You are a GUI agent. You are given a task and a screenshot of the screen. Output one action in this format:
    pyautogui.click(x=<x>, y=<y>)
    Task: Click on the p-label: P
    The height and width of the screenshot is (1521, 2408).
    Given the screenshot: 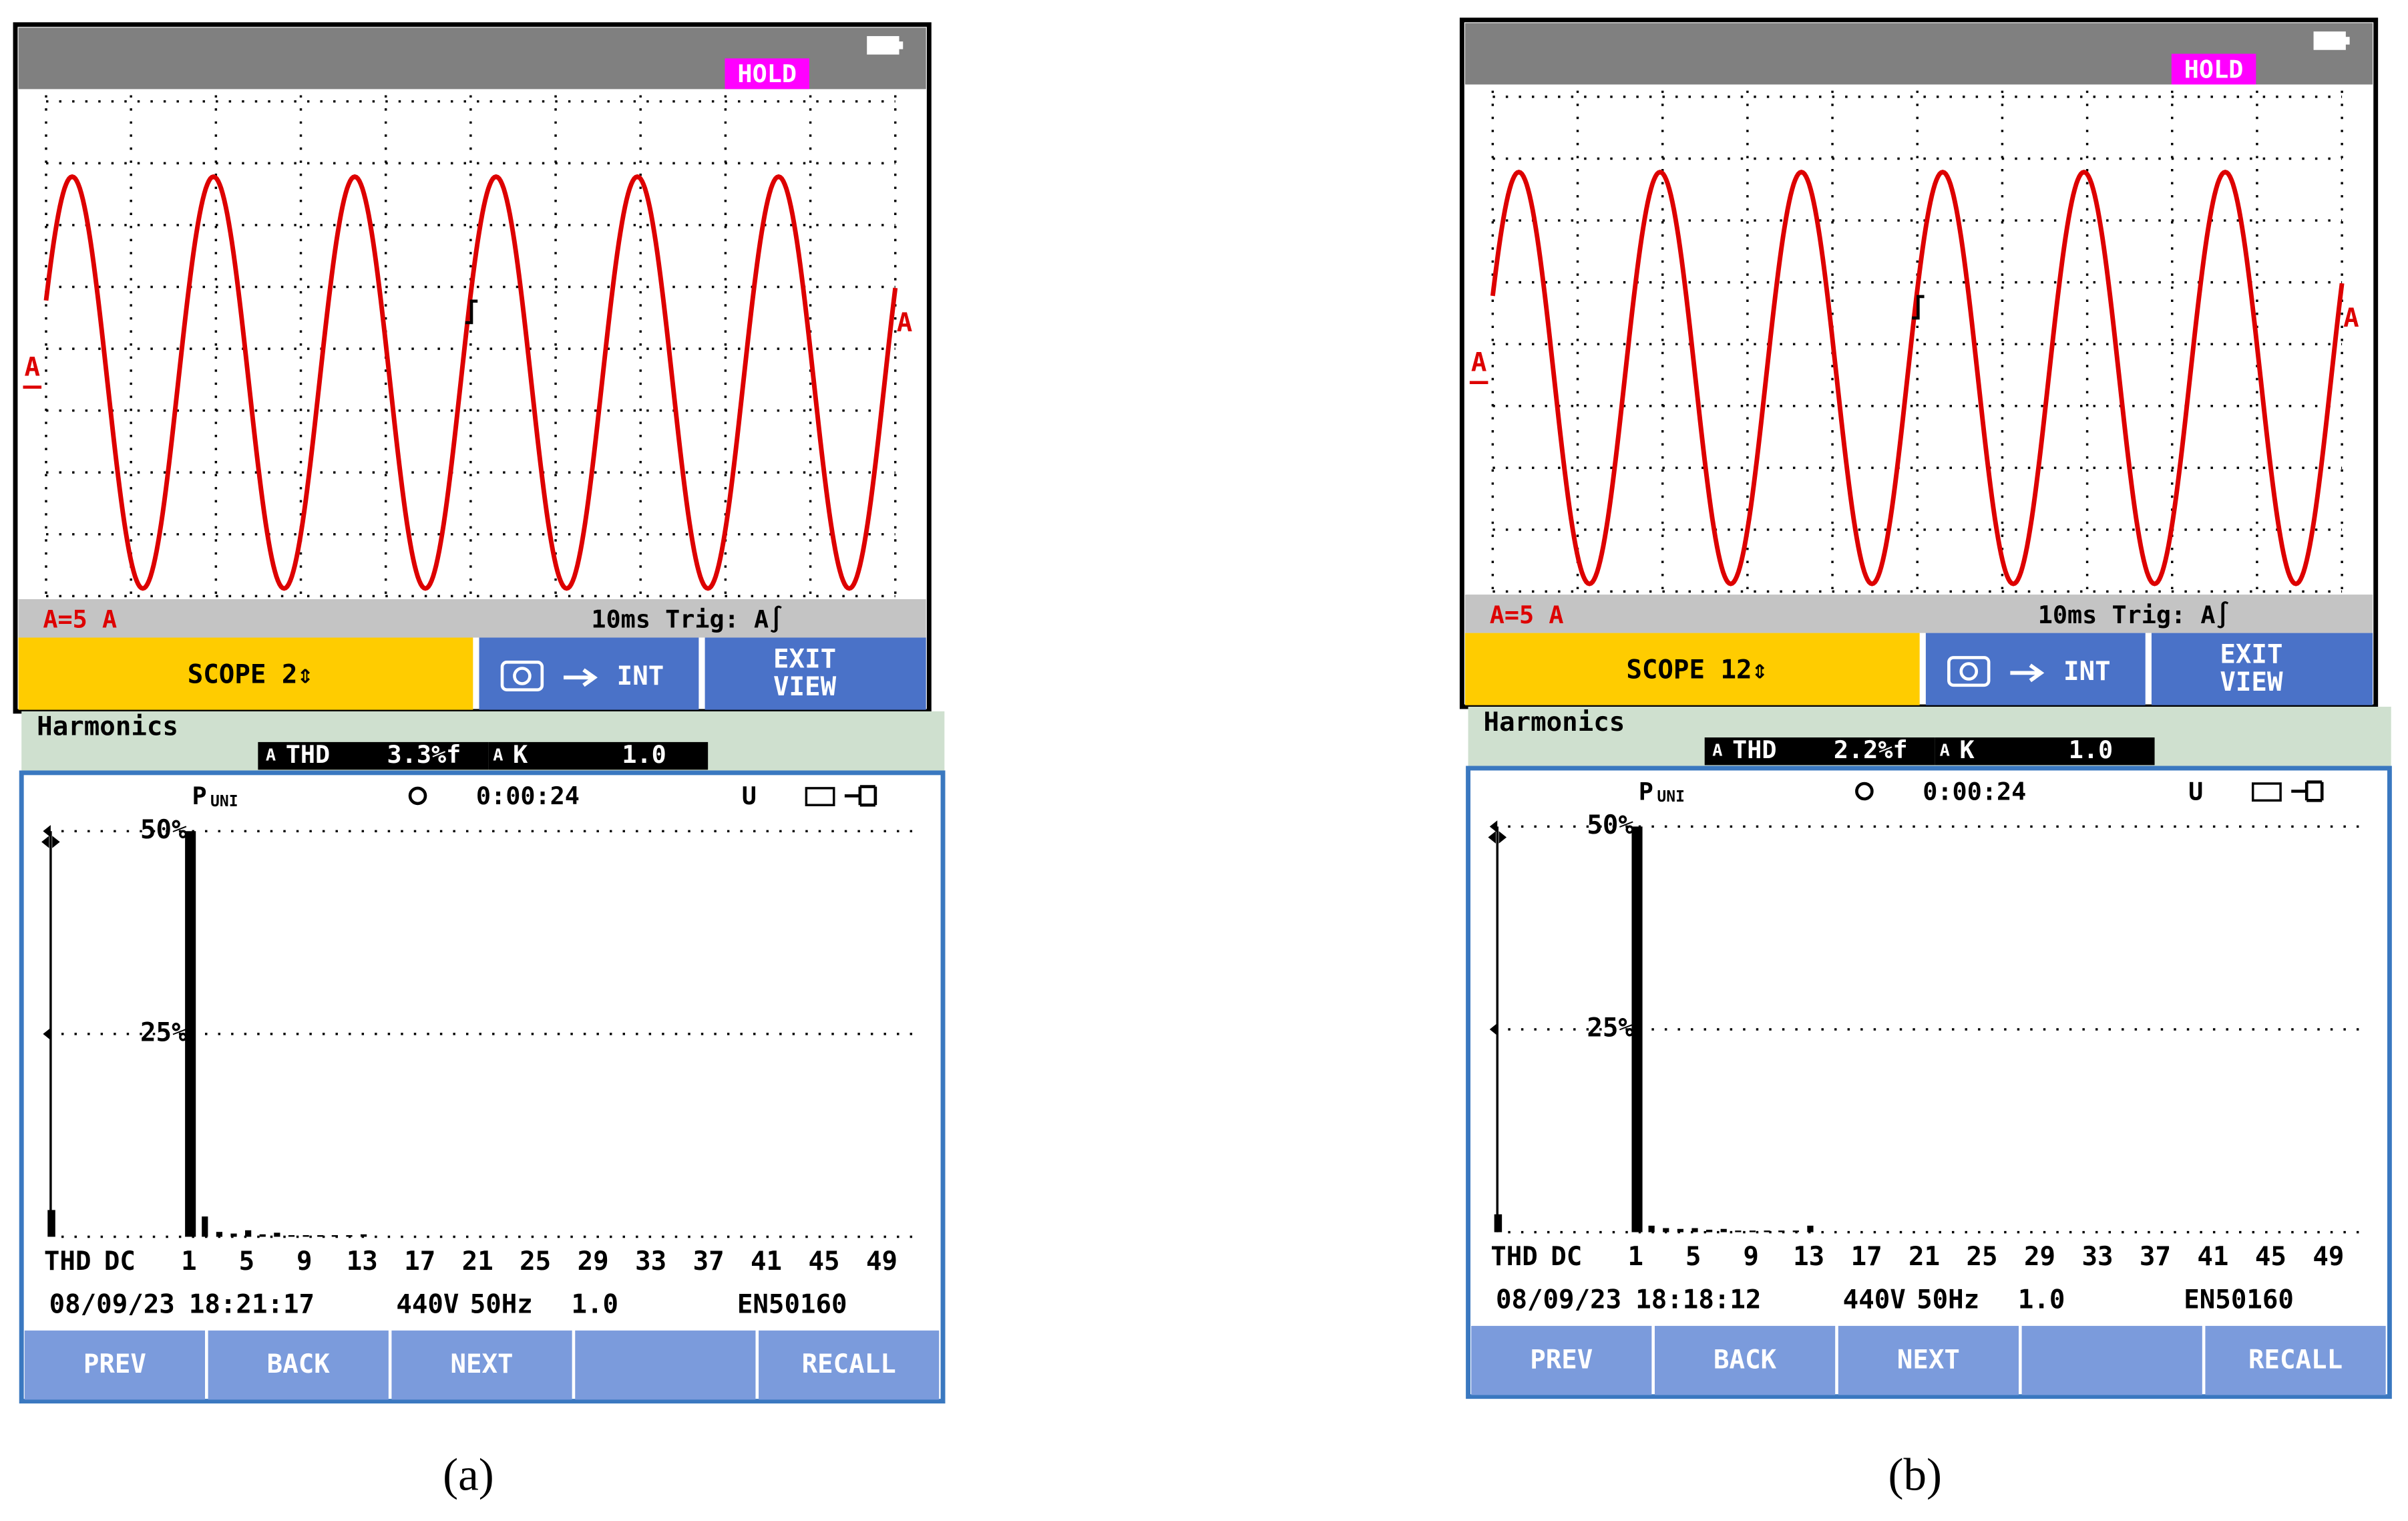 What is the action you would take?
    pyautogui.click(x=199, y=796)
    